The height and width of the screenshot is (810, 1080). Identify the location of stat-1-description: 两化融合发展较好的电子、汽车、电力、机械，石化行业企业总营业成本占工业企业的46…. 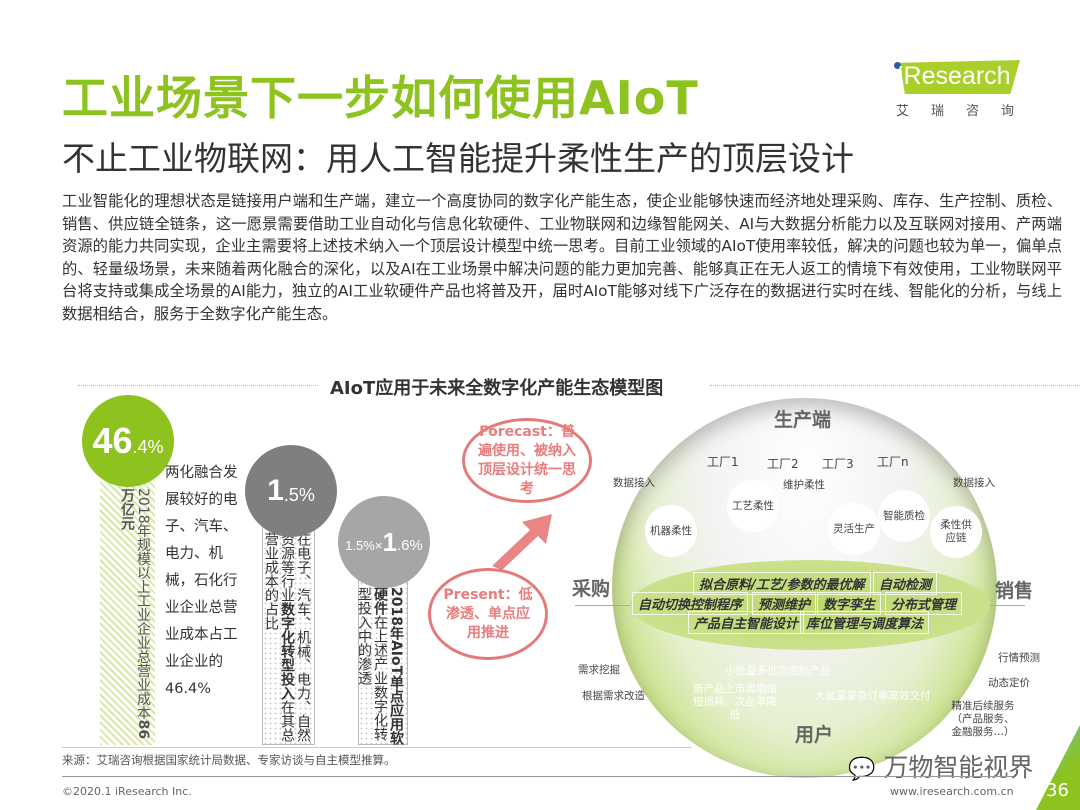
(201, 581).